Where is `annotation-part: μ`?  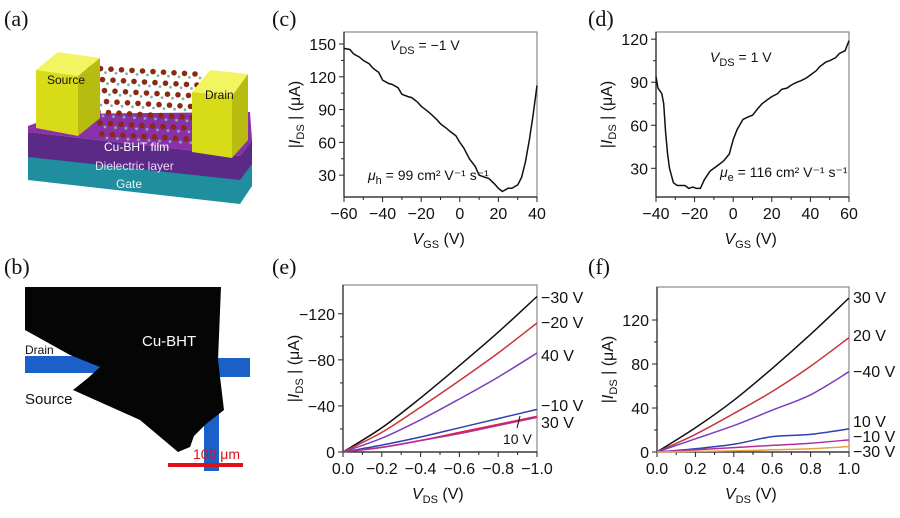 annotation-part: μ is located at coordinates (723, 172).